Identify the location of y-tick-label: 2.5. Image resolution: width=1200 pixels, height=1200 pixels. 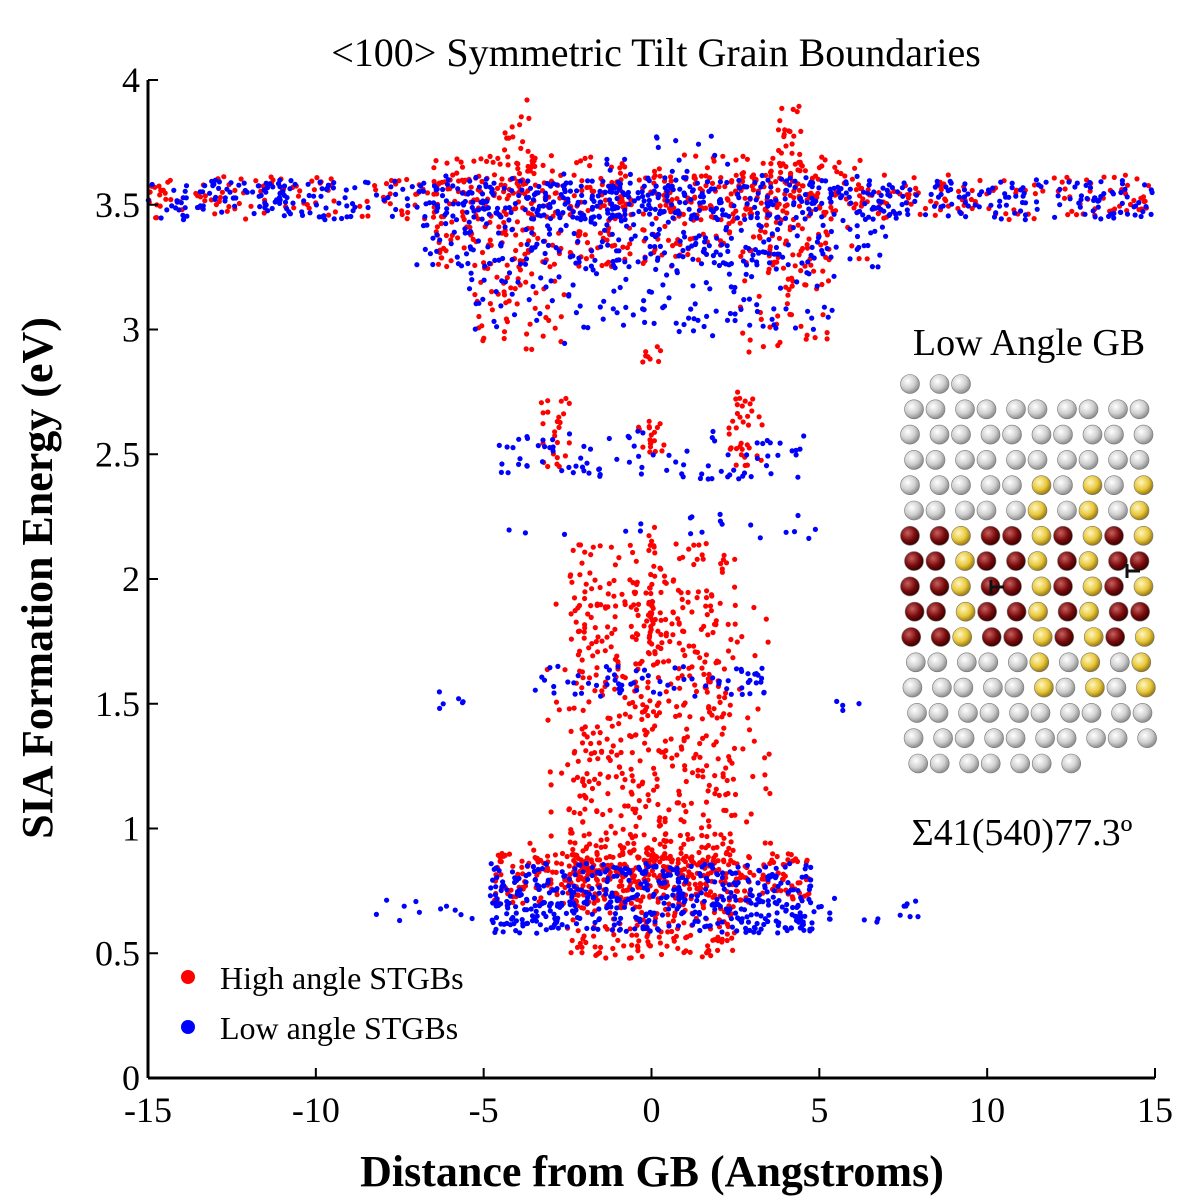
(117, 454).